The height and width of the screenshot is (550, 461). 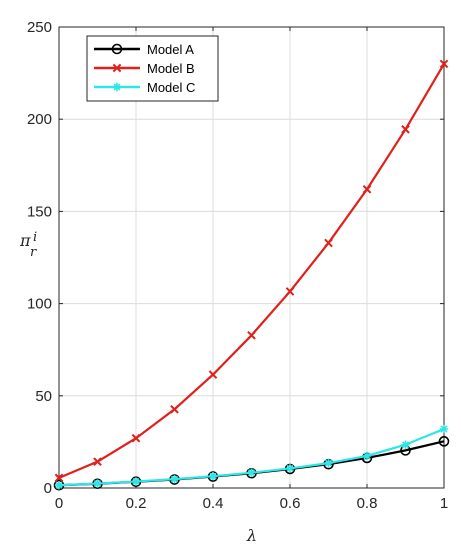 What do you see at coordinates (25, 240) in the screenshot?
I see `y-axis-label-main: π` at bounding box center [25, 240].